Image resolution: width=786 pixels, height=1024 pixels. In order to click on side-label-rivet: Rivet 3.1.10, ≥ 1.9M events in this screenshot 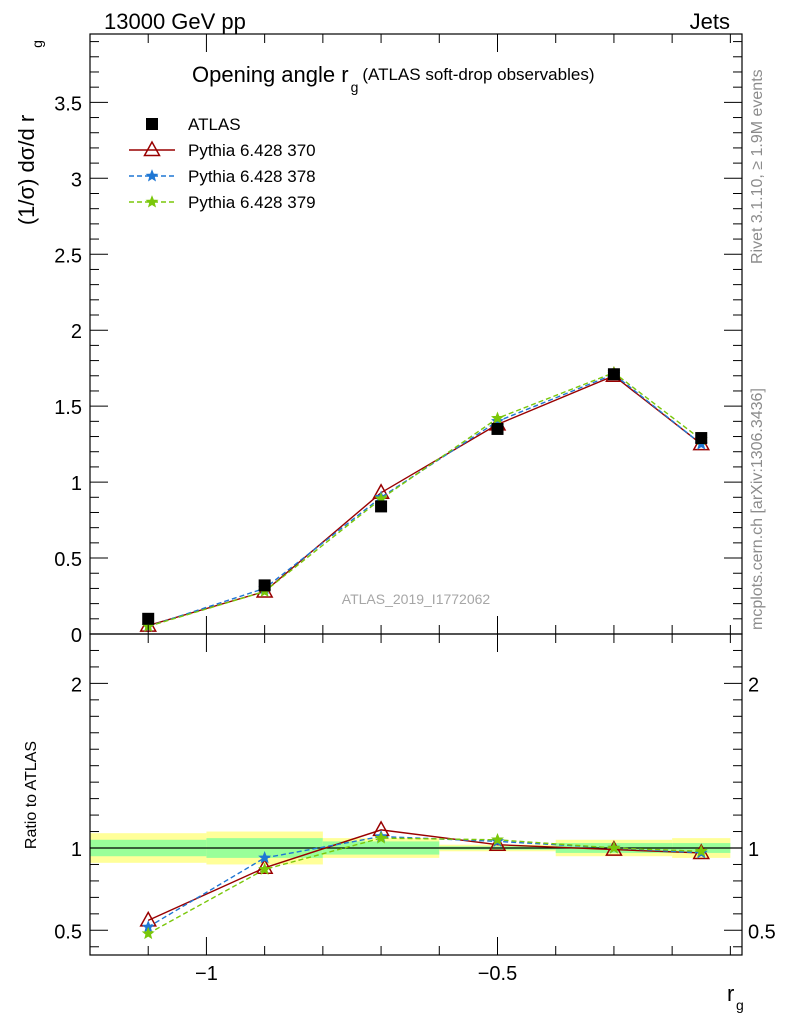, I will do `click(757, 166)`.